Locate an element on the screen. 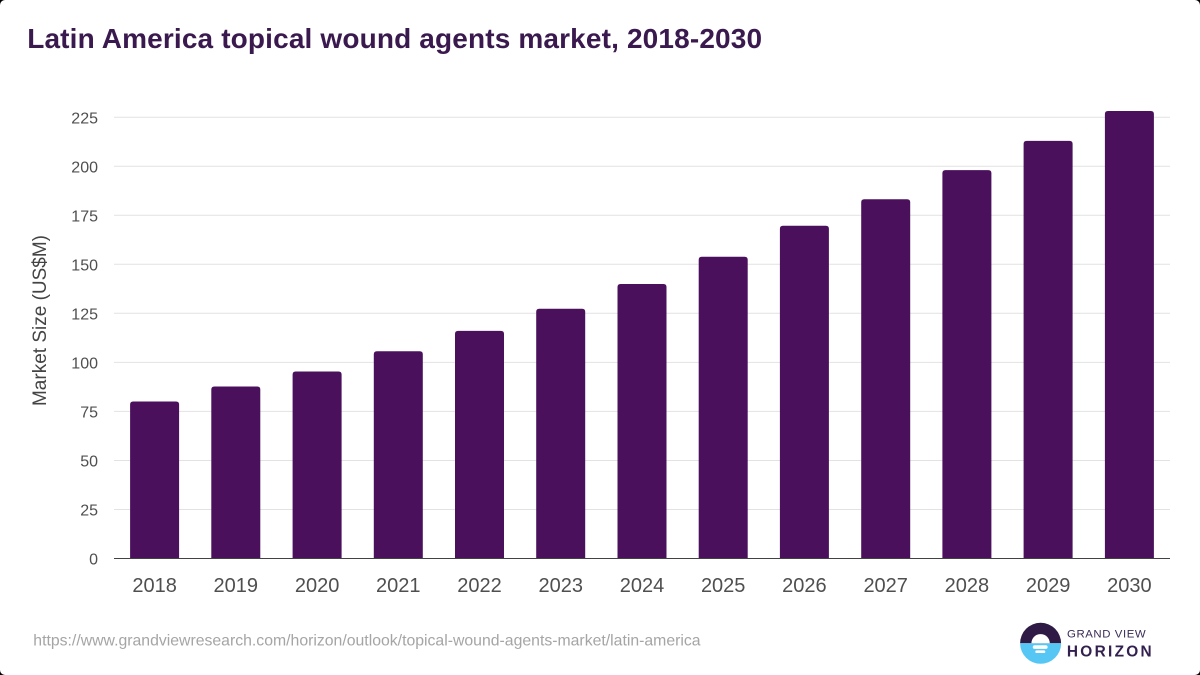 Image resolution: width=1200 pixels, height=675 pixels. svg-text: 2020 is located at coordinates (317, 586).